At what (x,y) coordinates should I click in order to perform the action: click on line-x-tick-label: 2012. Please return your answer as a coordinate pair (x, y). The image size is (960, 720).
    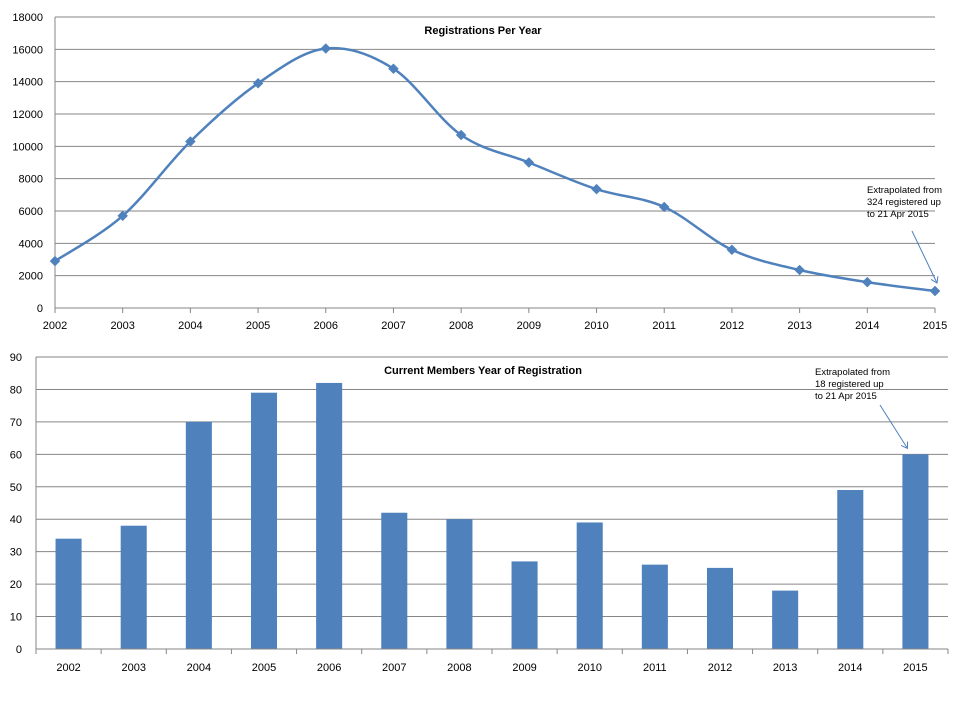
    Looking at the image, I should click on (732, 326).